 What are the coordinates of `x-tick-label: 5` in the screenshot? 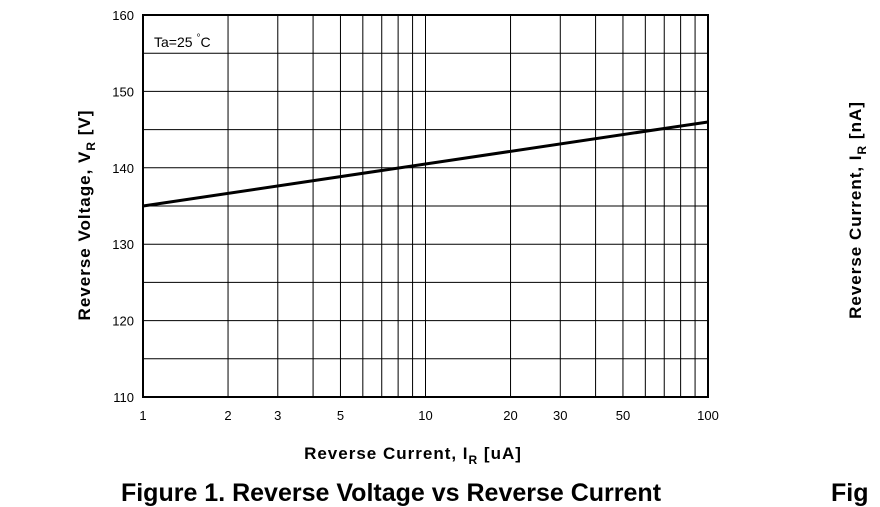 It's located at (340, 415).